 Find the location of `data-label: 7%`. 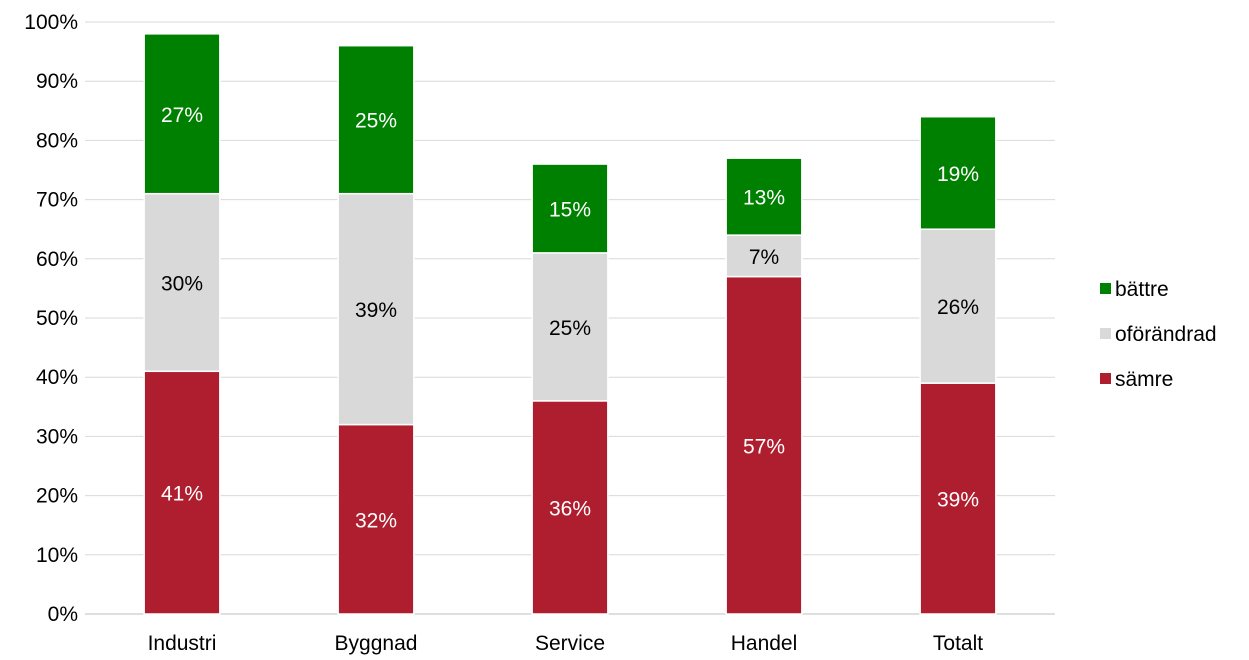

data-label: 7% is located at coordinates (764, 257).